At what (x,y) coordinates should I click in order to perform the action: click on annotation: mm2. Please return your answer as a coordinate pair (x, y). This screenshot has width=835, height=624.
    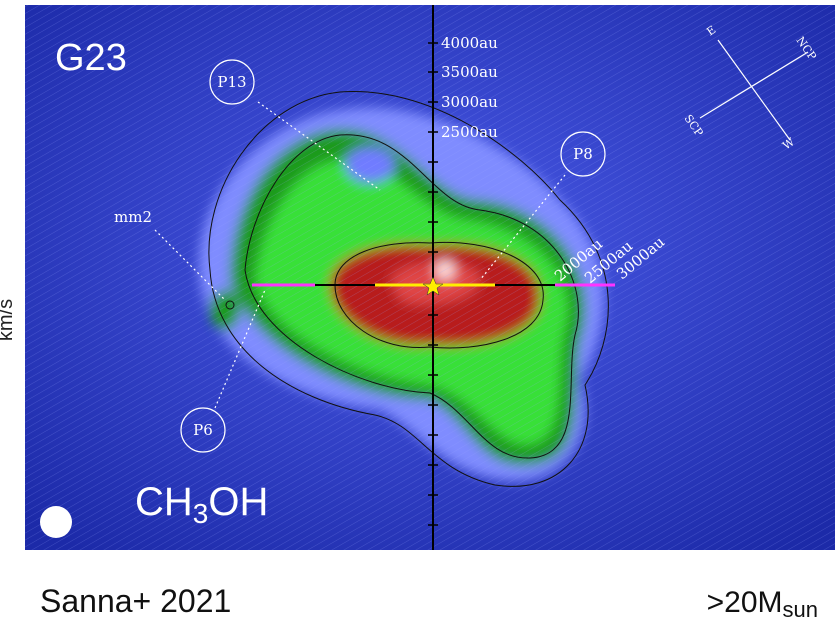
    Looking at the image, I should click on (133, 217).